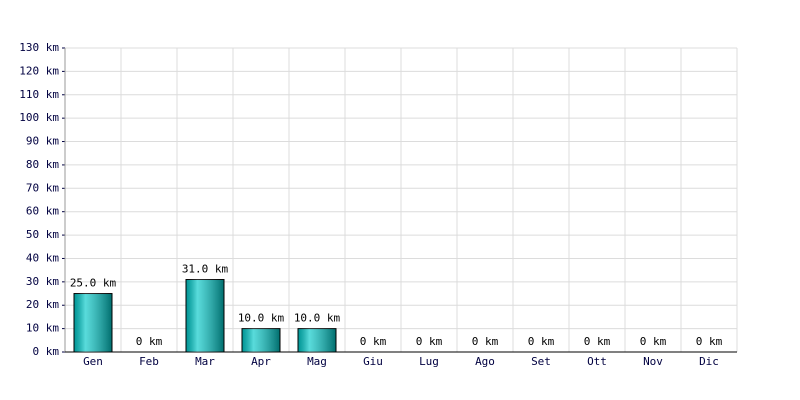  I want to click on x-tick-label: Feb, so click(149, 361).